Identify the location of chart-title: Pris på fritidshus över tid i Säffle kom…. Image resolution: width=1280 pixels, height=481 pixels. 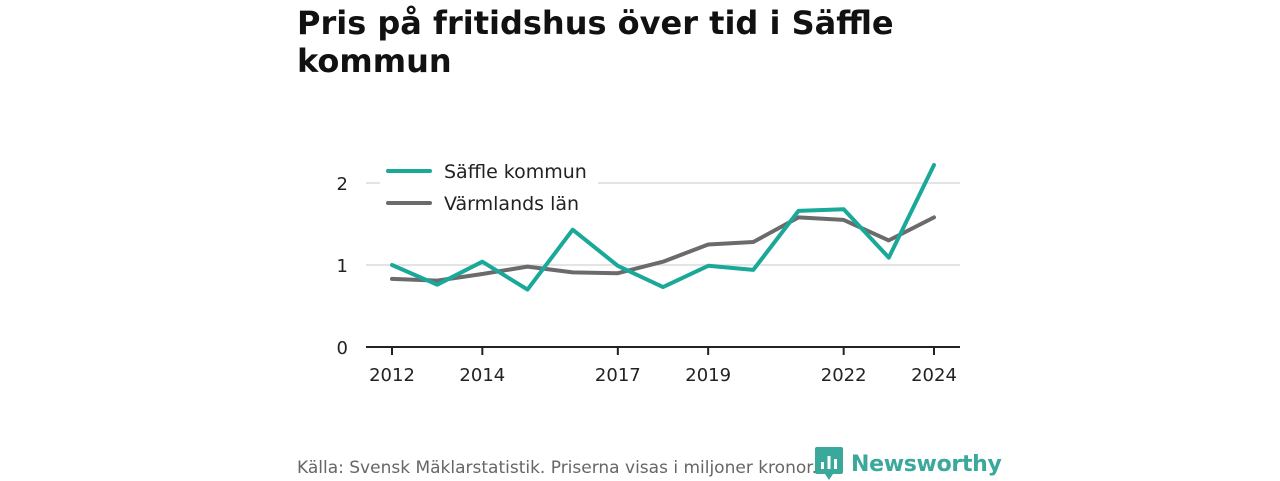
(595, 42).